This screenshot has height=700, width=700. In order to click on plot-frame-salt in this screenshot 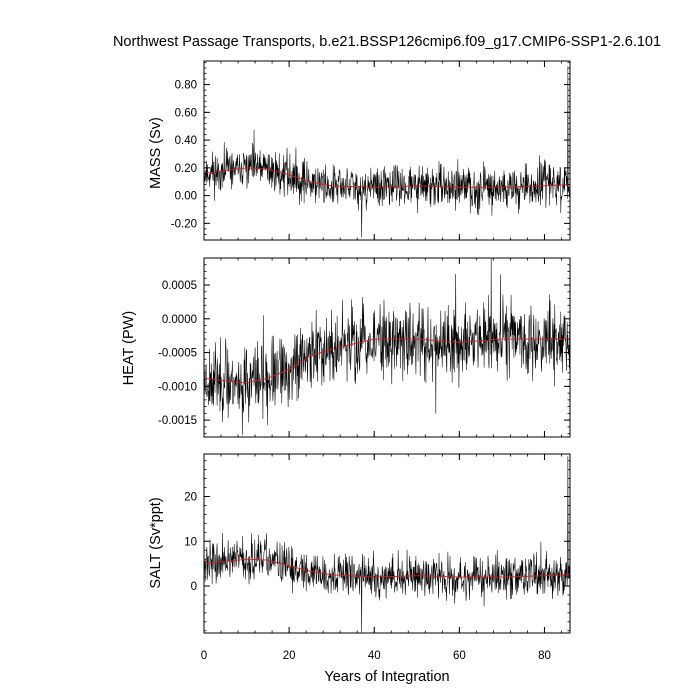, I will do `click(387, 543)`.